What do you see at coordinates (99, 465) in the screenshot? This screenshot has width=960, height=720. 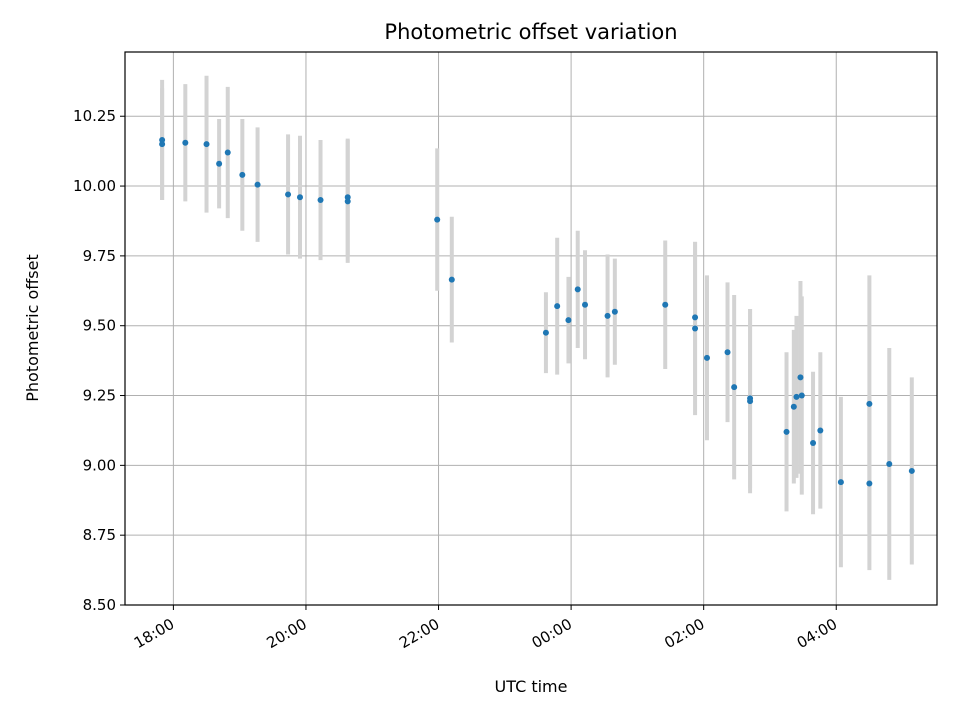 I see `y-tick-label: 9.00` at bounding box center [99, 465].